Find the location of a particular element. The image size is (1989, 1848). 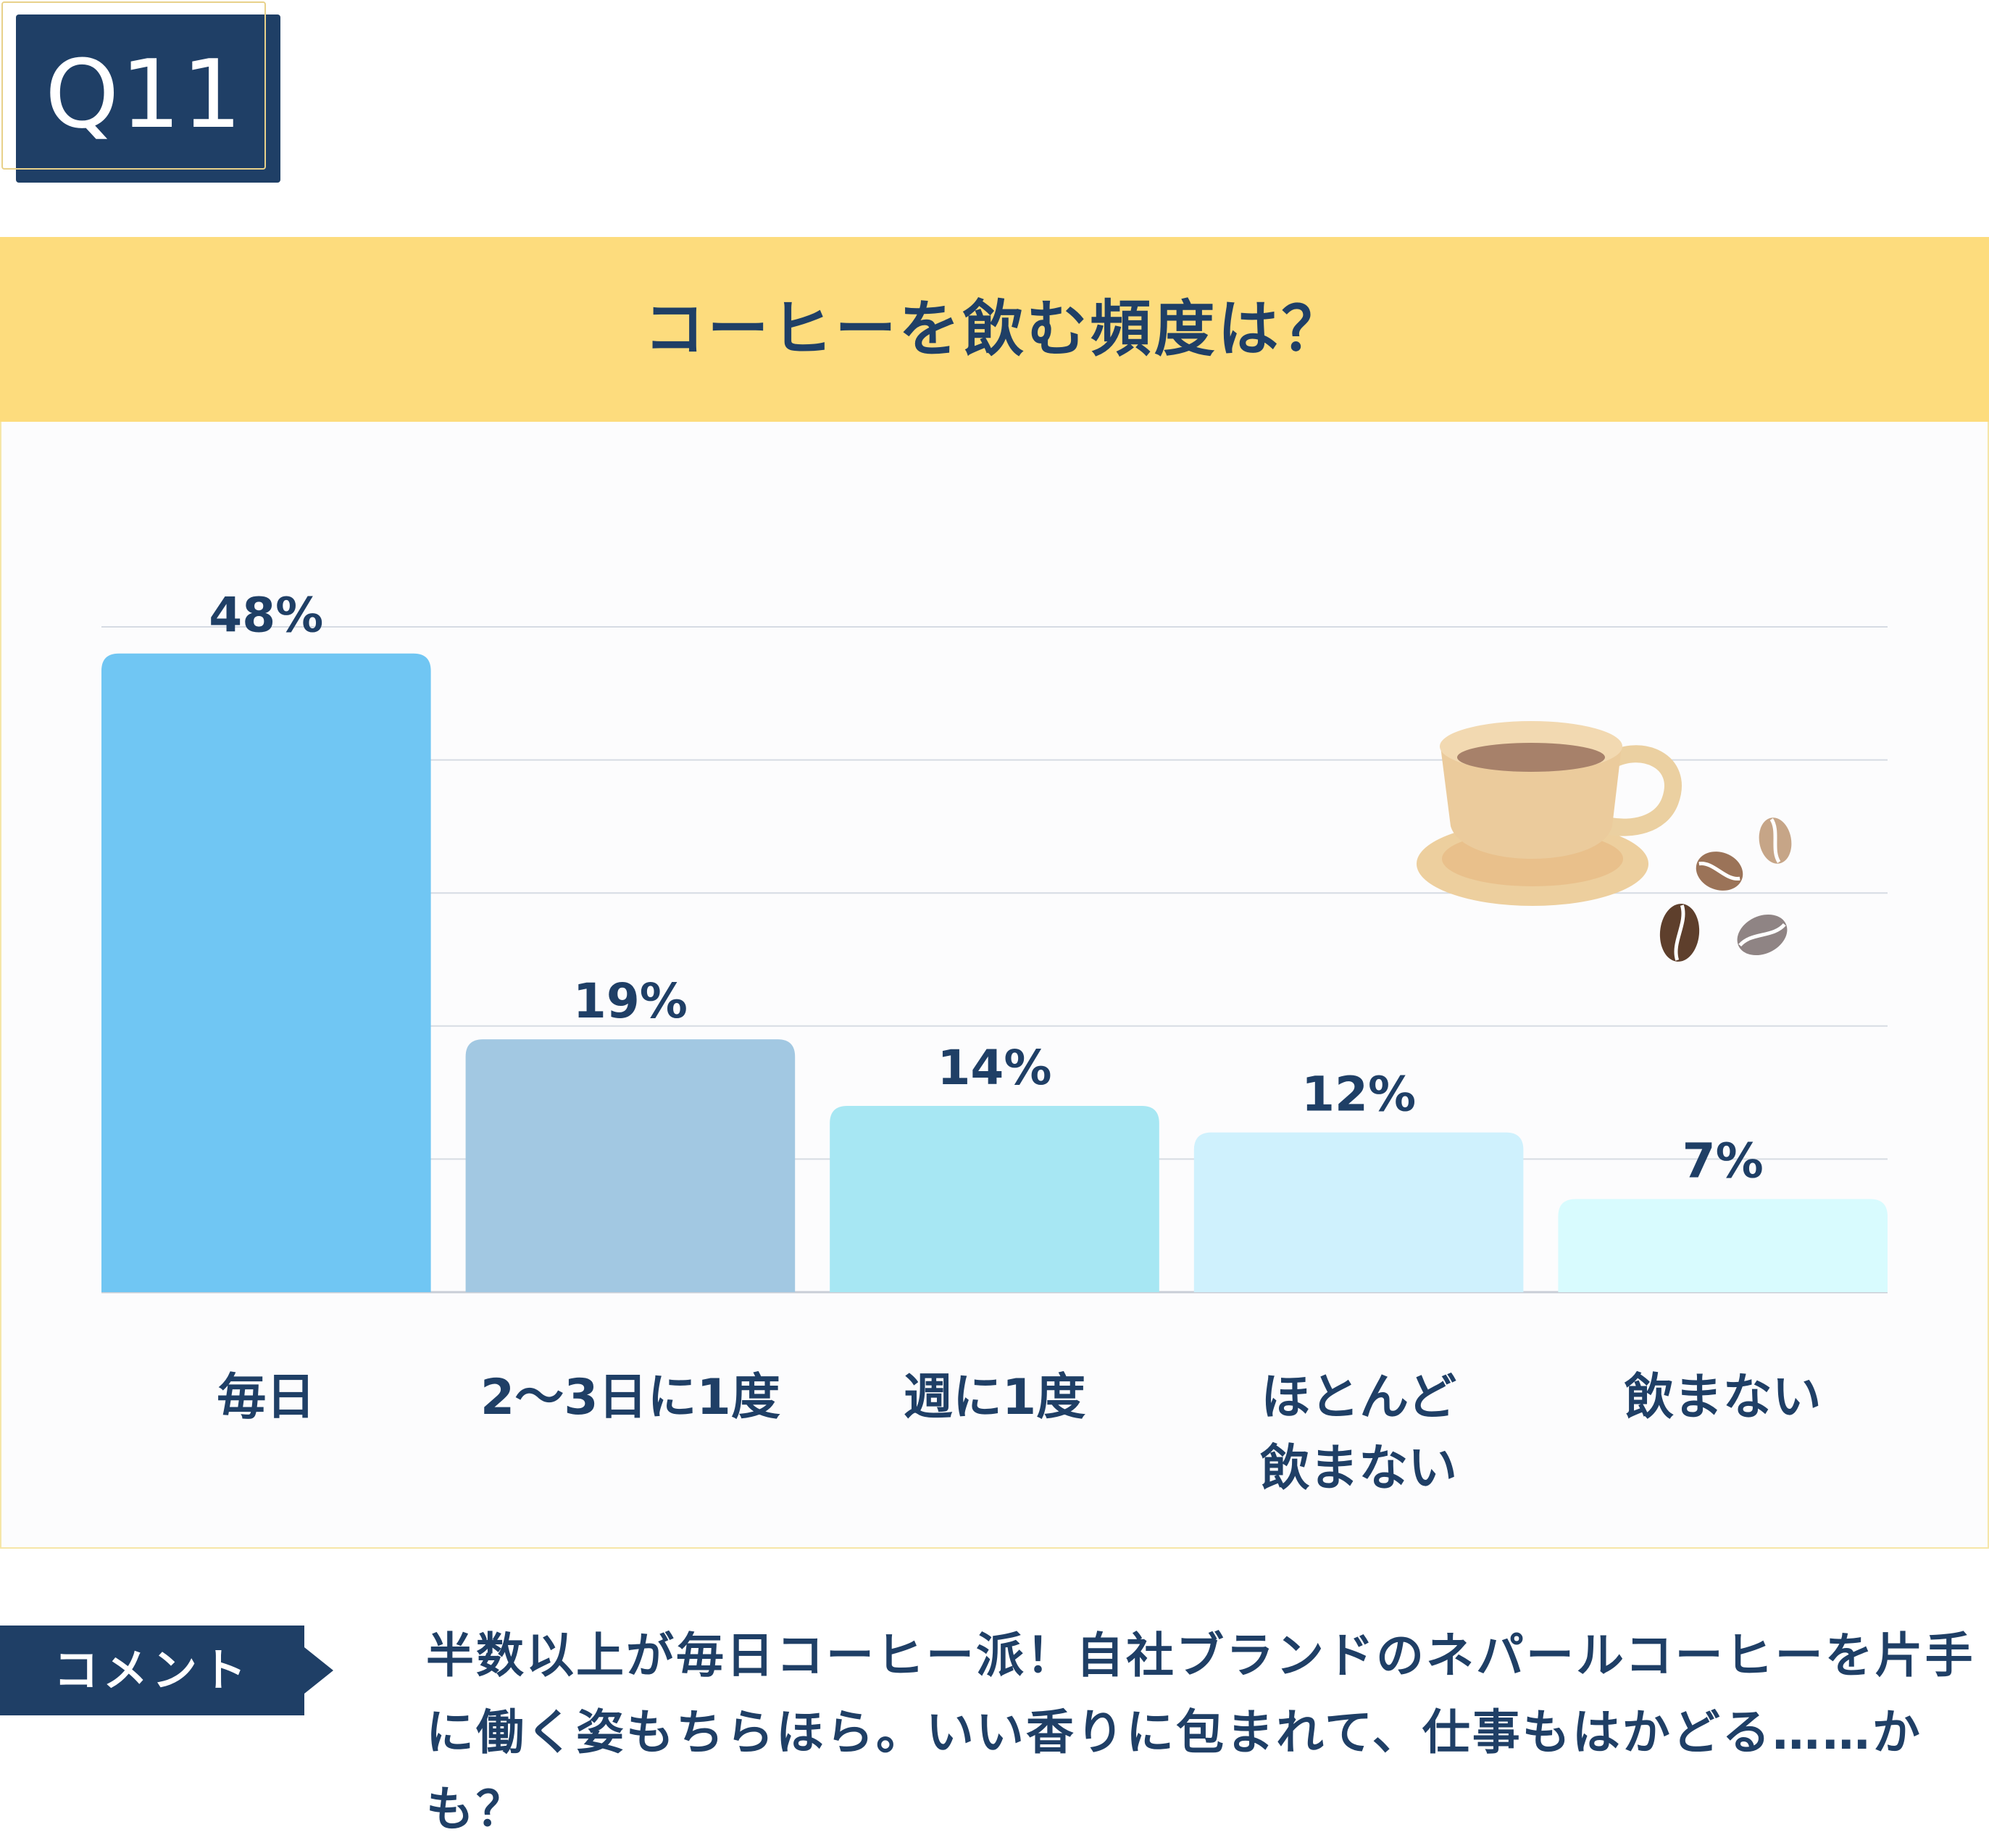

comment-tag-arrow is located at coordinates (318, 1671).